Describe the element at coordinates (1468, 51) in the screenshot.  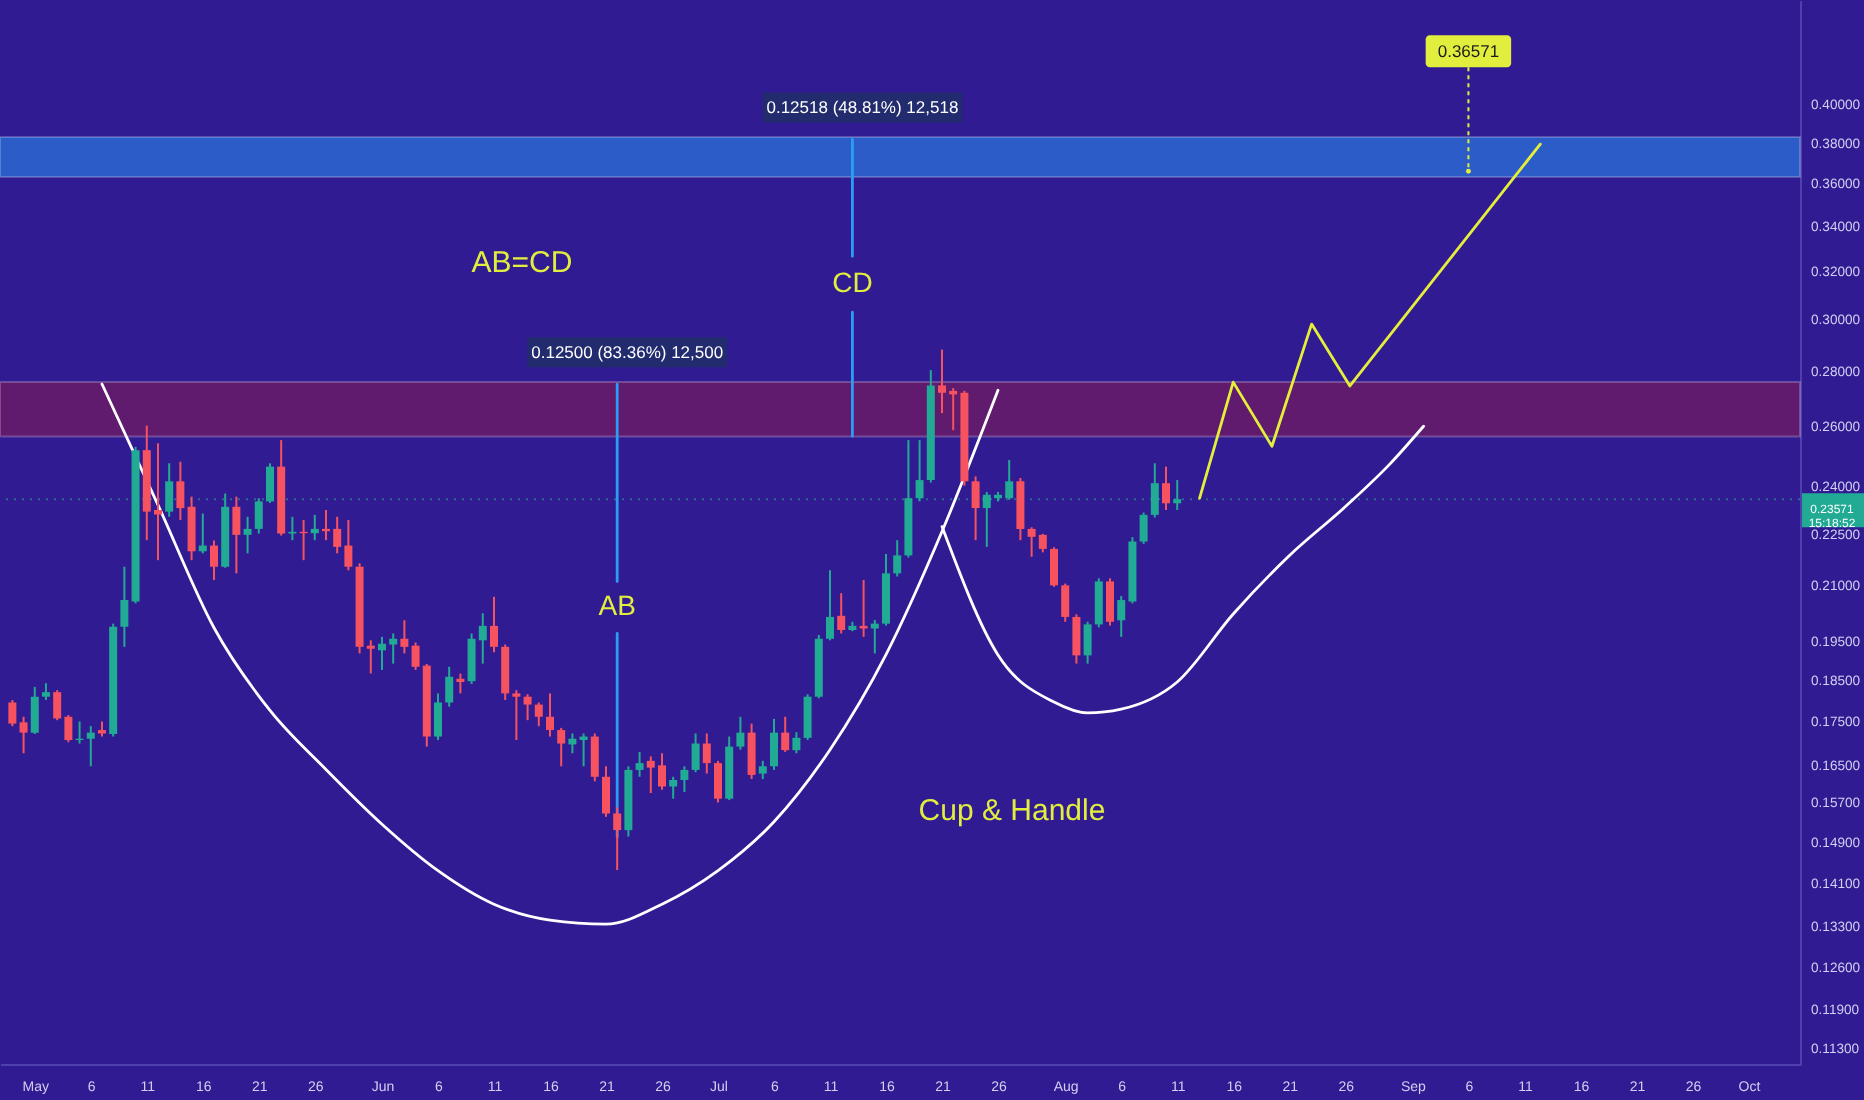
I see `annotation: 0.36571` at that location.